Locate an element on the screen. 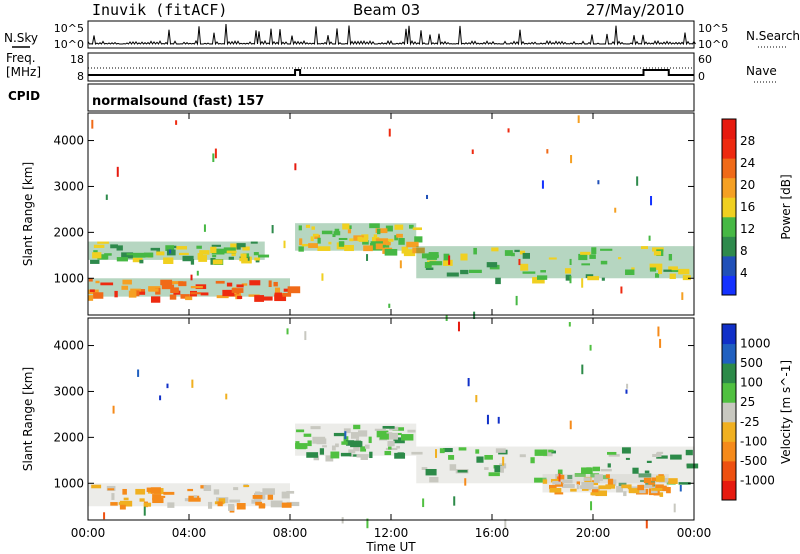  freq-trace is located at coordinates (391, 72).